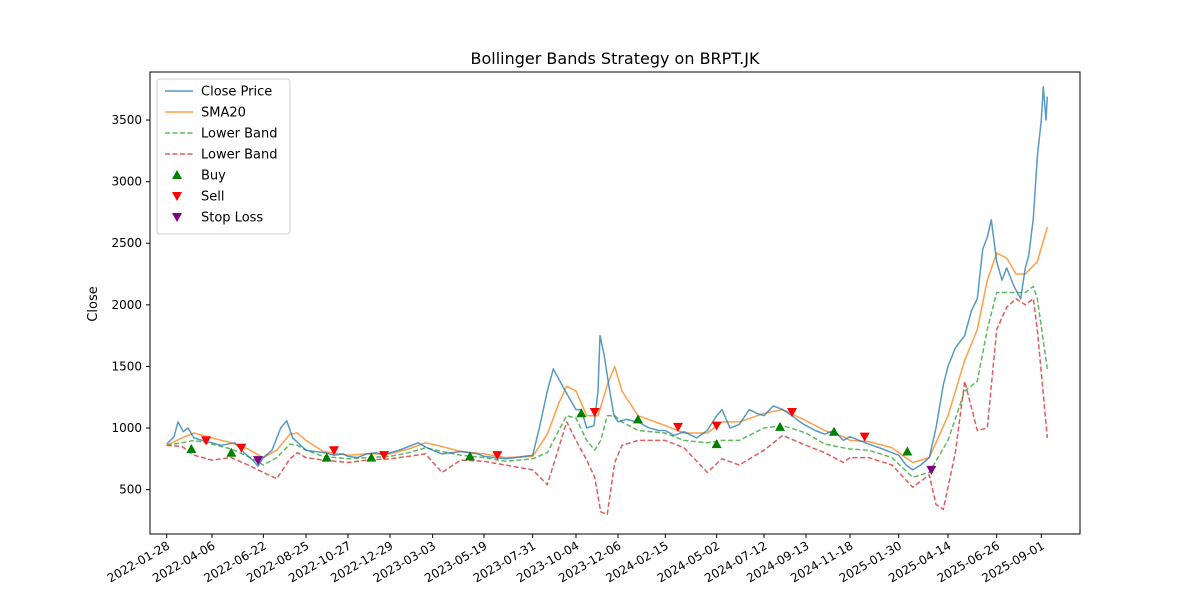  I want to click on legend-label: SMA20, so click(223, 113).